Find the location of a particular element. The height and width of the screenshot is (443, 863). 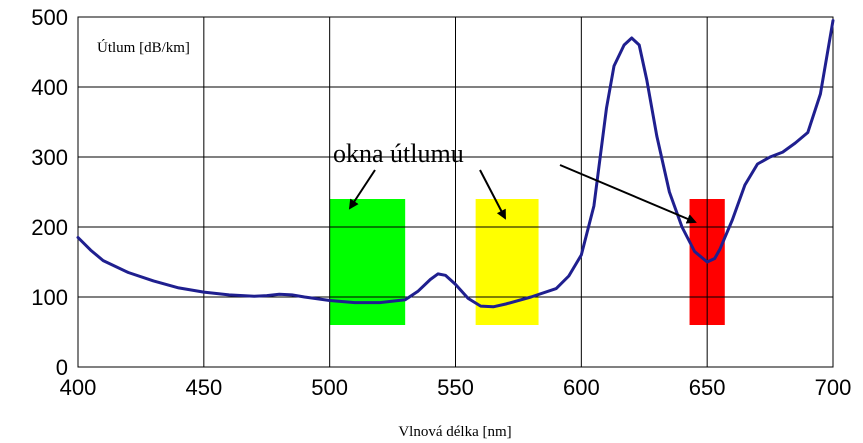

x-tick-label: 550 is located at coordinates (455, 387).